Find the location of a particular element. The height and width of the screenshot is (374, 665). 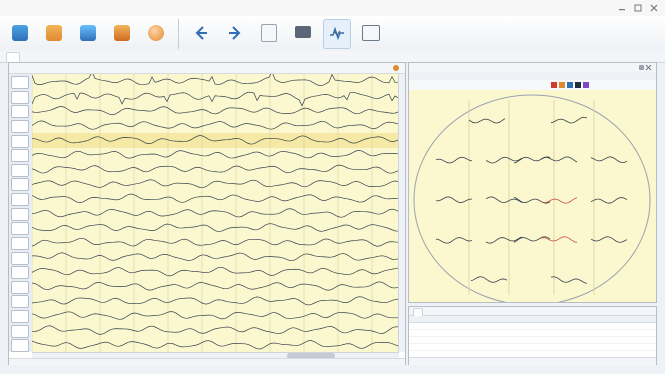

minimize-button is located at coordinates (622, 8).